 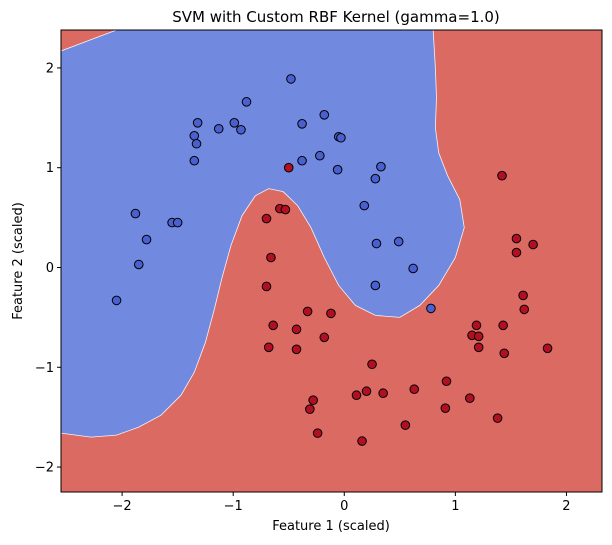 I want to click on x-axis-label: Feature 1 (scaled), so click(x=331, y=526).